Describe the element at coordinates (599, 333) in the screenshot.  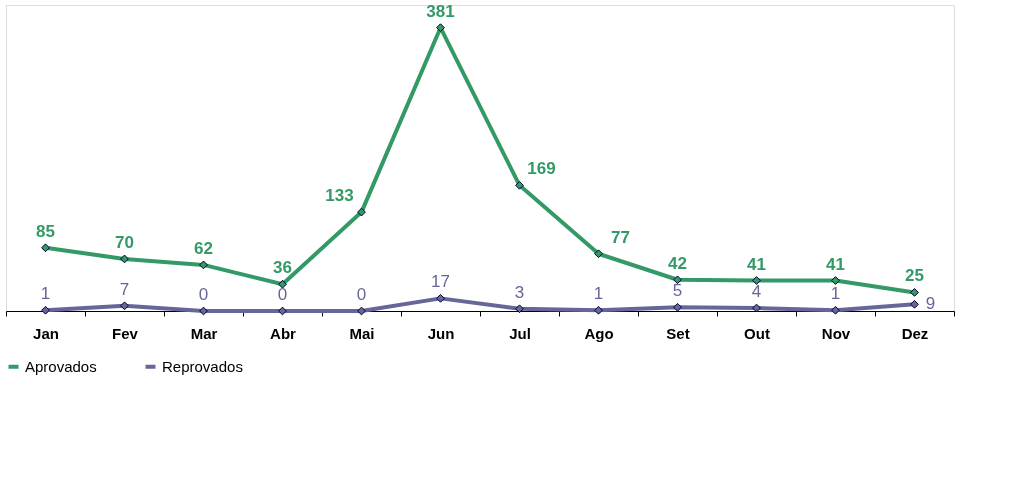
I see `x-tick-label: Ago` at that location.